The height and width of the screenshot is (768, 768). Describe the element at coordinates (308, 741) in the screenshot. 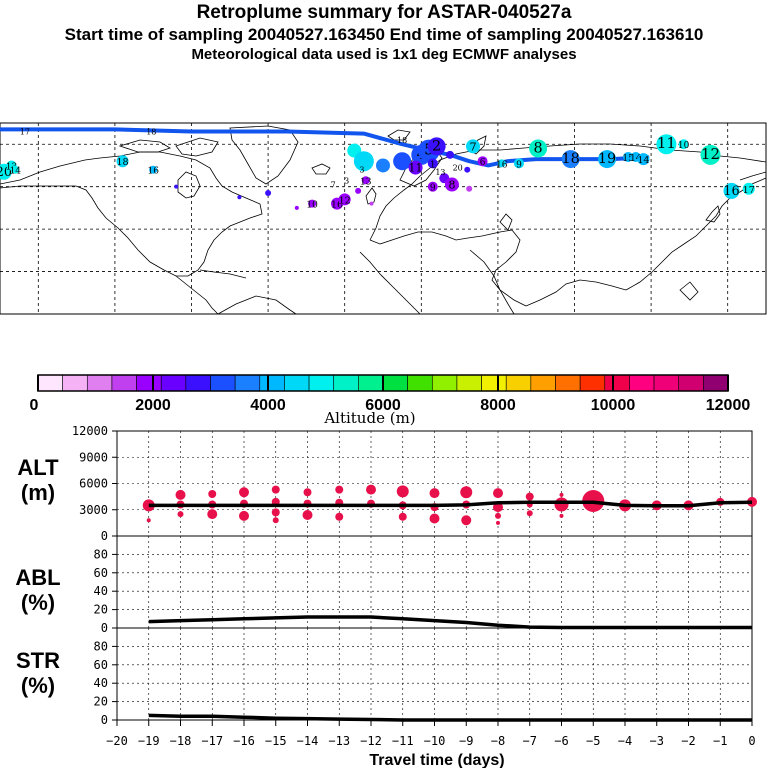

I see `x-tick-label: −14` at that location.